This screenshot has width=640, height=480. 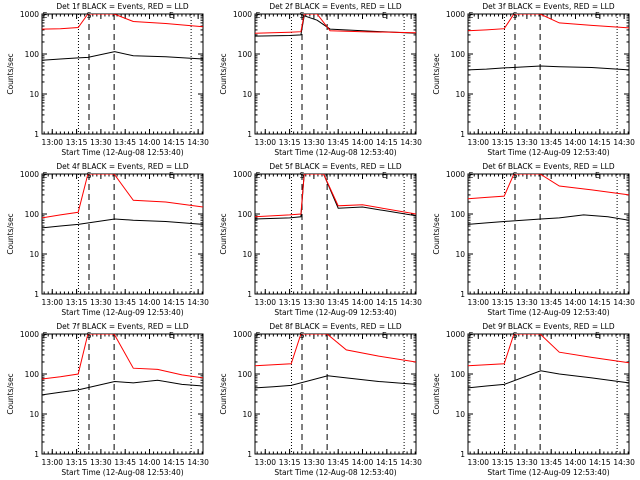 I want to click on chart-title: Det 3f BLACK = Events, RED = LLD, so click(x=548, y=6).